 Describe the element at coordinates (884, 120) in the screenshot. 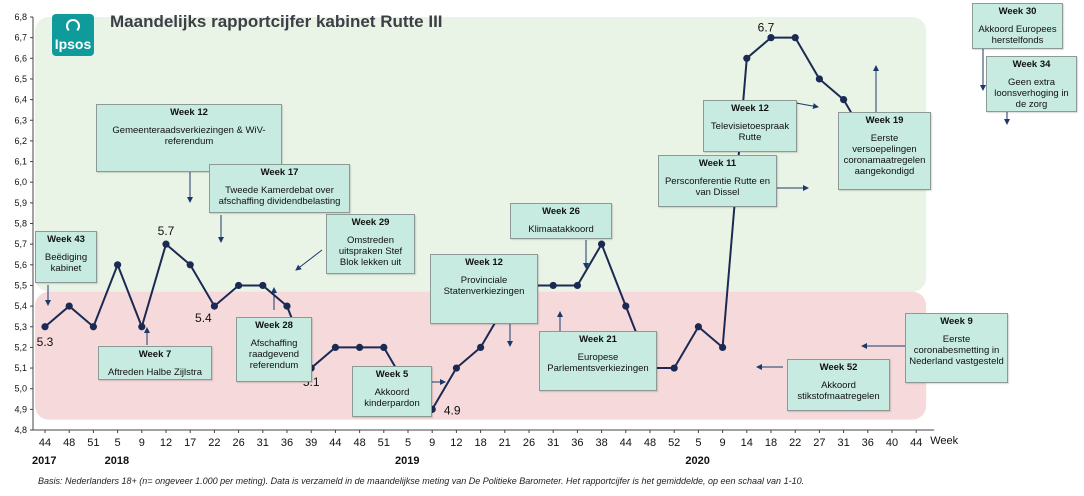

I see `annotation-title: Week 19` at that location.